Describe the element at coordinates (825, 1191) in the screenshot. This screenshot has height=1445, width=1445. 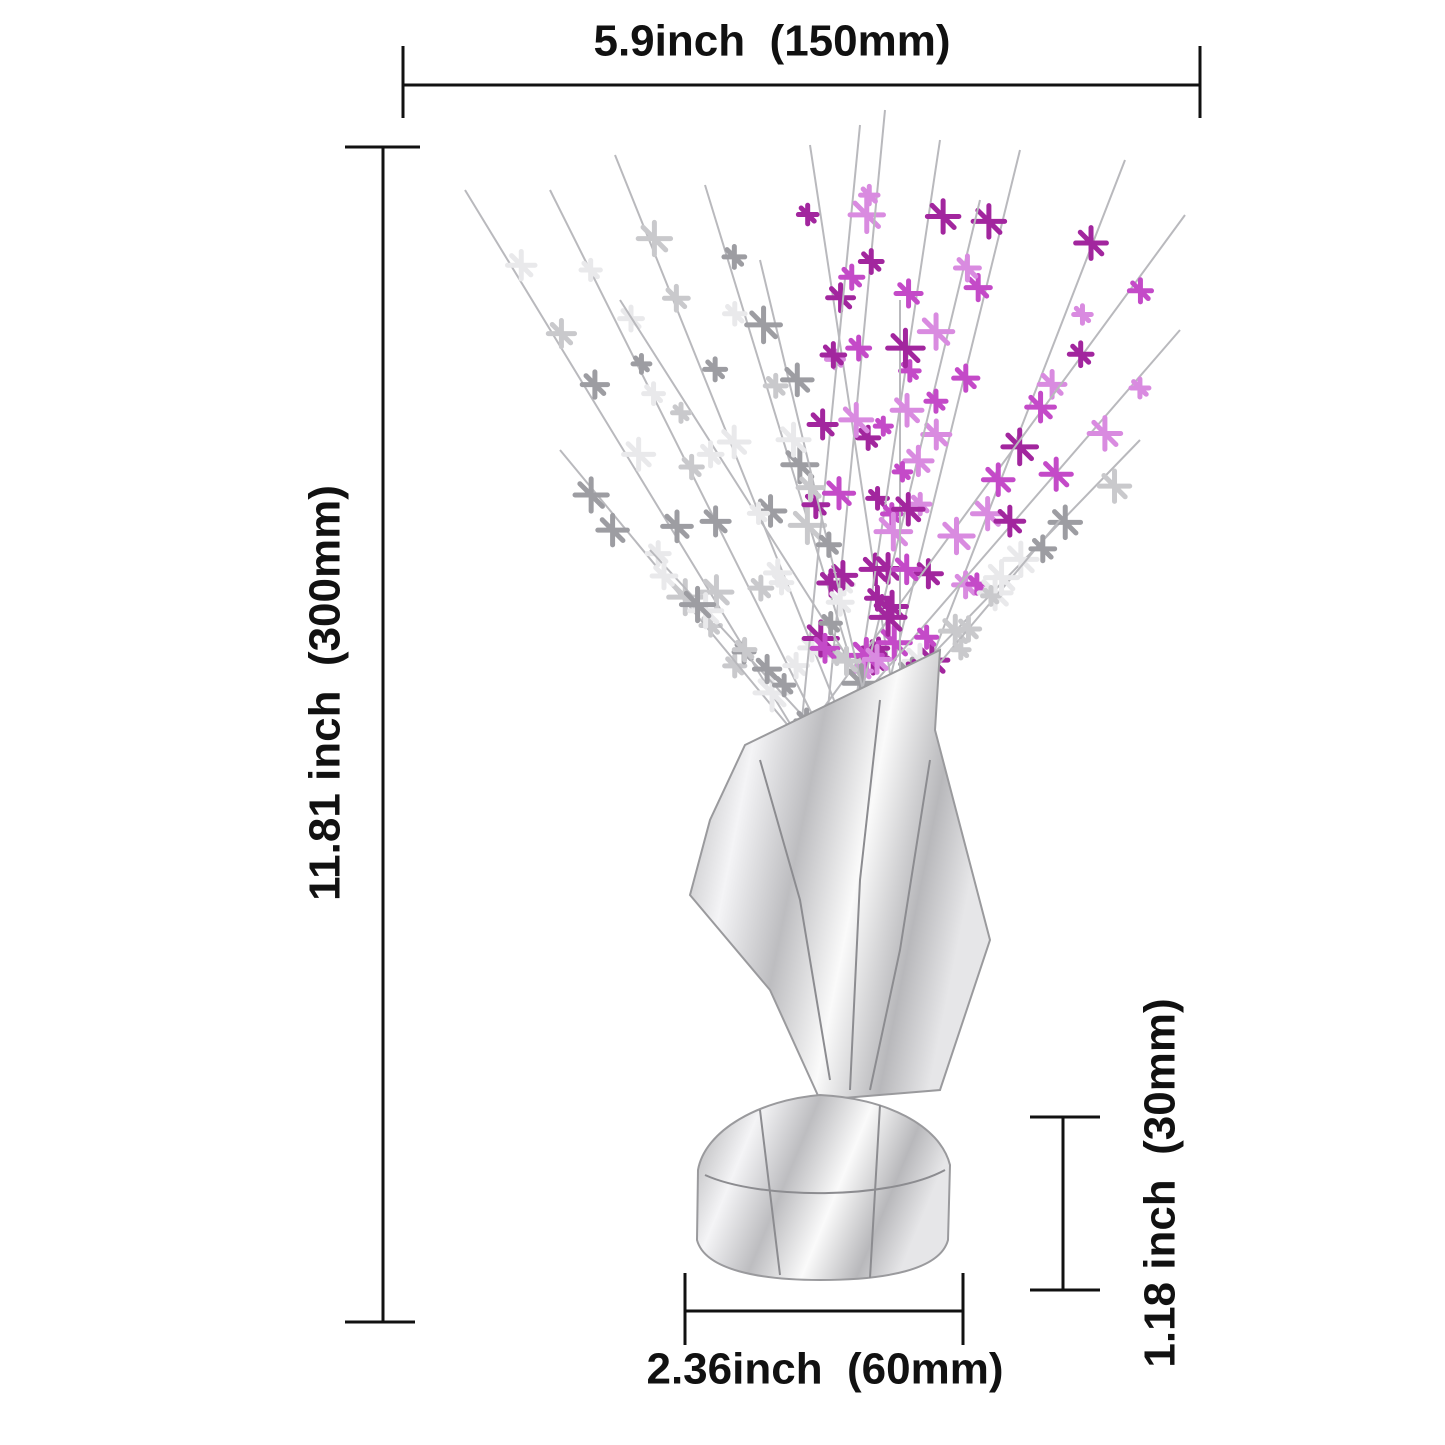
I see `base-creases` at that location.